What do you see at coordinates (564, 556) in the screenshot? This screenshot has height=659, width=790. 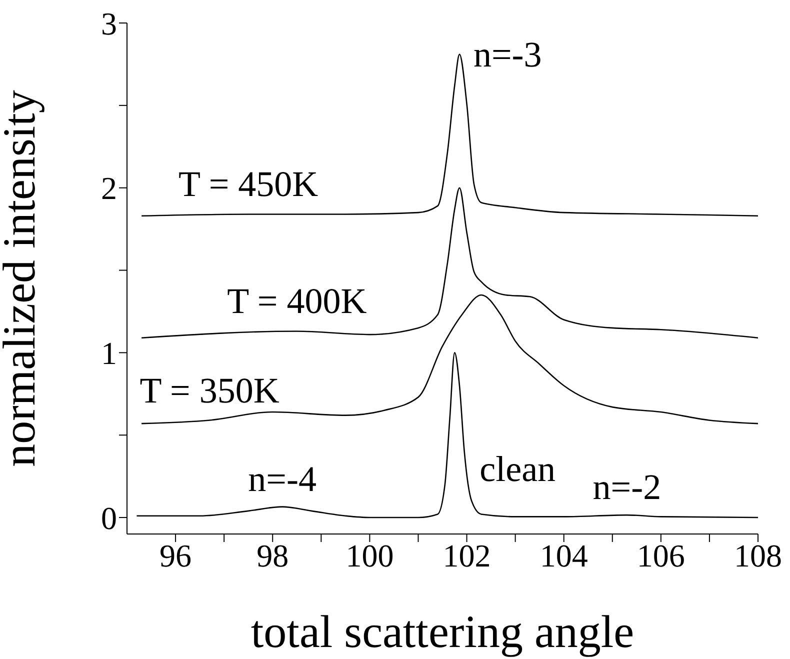 I see `x-tick-label: 104` at bounding box center [564, 556].